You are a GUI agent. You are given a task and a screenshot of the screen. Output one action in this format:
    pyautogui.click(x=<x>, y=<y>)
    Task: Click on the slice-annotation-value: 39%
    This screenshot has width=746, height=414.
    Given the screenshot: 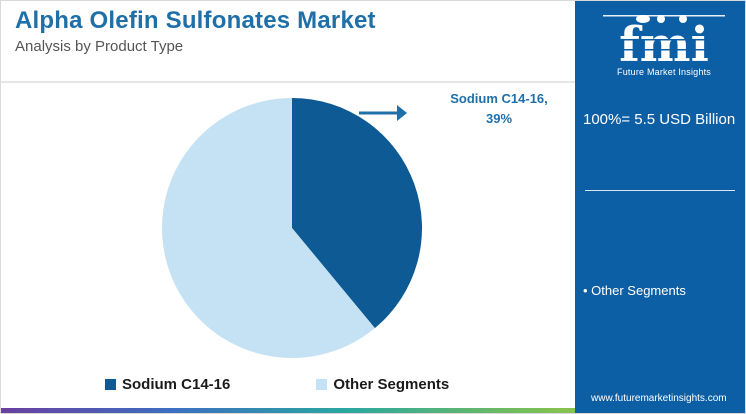 What is the action you would take?
    pyautogui.click(x=499, y=118)
    